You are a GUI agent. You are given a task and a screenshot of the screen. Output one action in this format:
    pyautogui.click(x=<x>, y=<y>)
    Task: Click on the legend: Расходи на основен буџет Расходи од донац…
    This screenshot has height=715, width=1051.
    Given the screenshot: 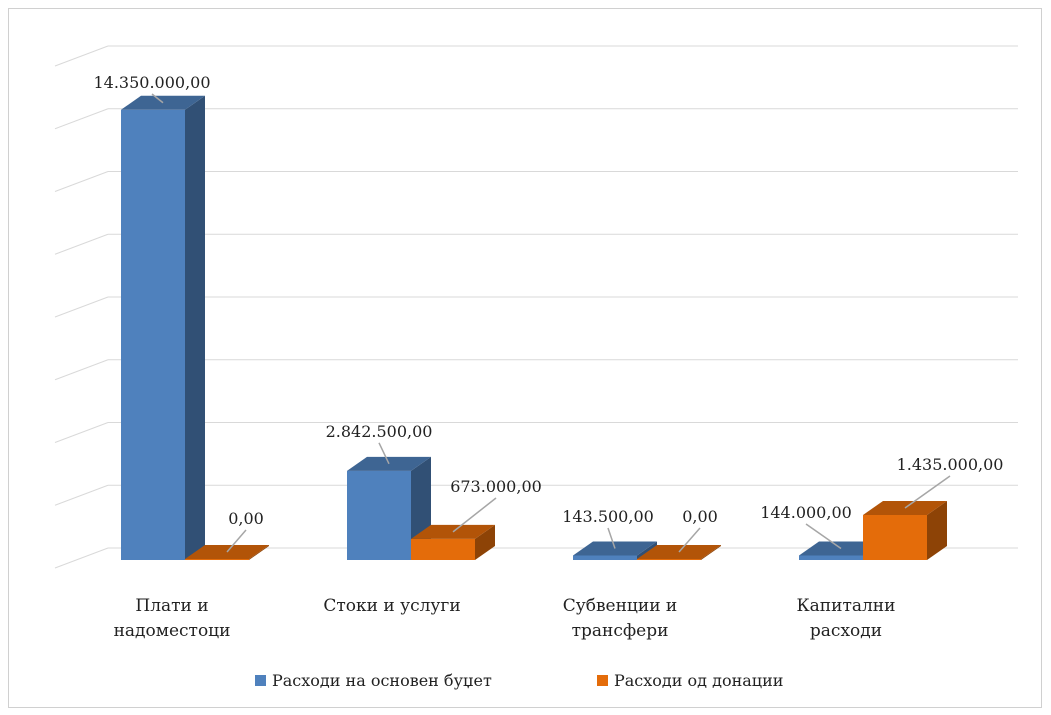 What is the action you would take?
    pyautogui.click(x=519, y=680)
    